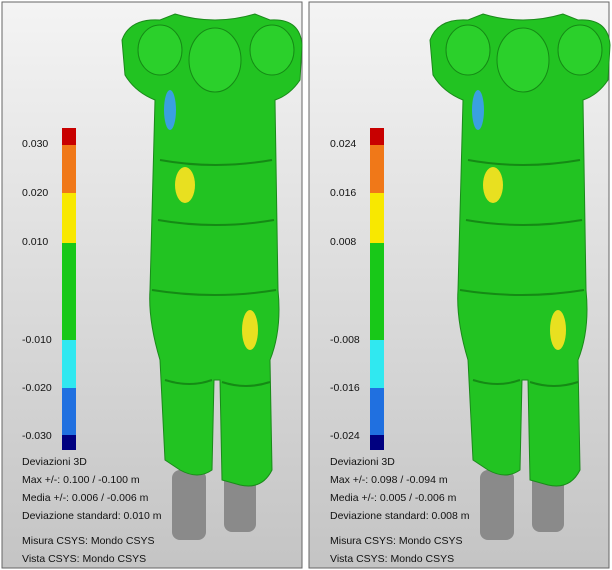  What do you see at coordinates (37, 388) in the screenshot?
I see `scale-label: -0.020` at bounding box center [37, 388].